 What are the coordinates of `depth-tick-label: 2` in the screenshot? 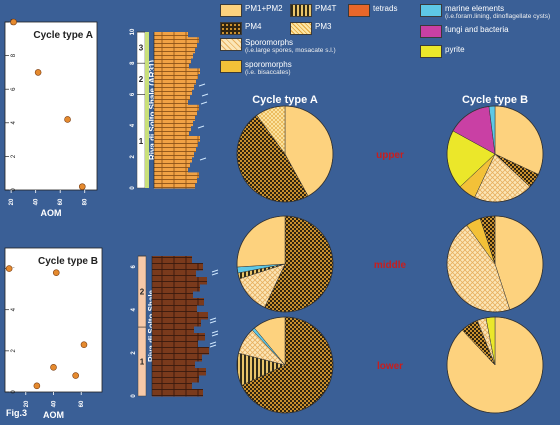 It's located at (133, 156).